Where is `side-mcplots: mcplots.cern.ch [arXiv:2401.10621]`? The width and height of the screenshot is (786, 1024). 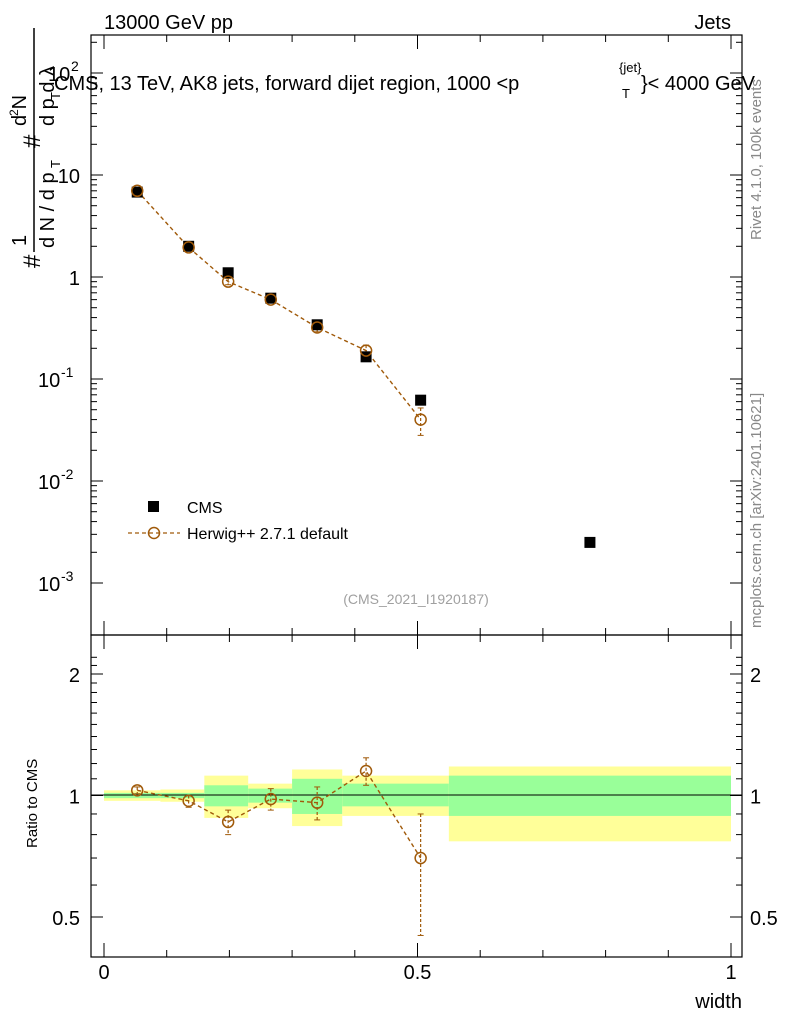
side-mcplots: mcplots.cern.ch [arXiv:2401.10621] is located at coordinates (756, 510).